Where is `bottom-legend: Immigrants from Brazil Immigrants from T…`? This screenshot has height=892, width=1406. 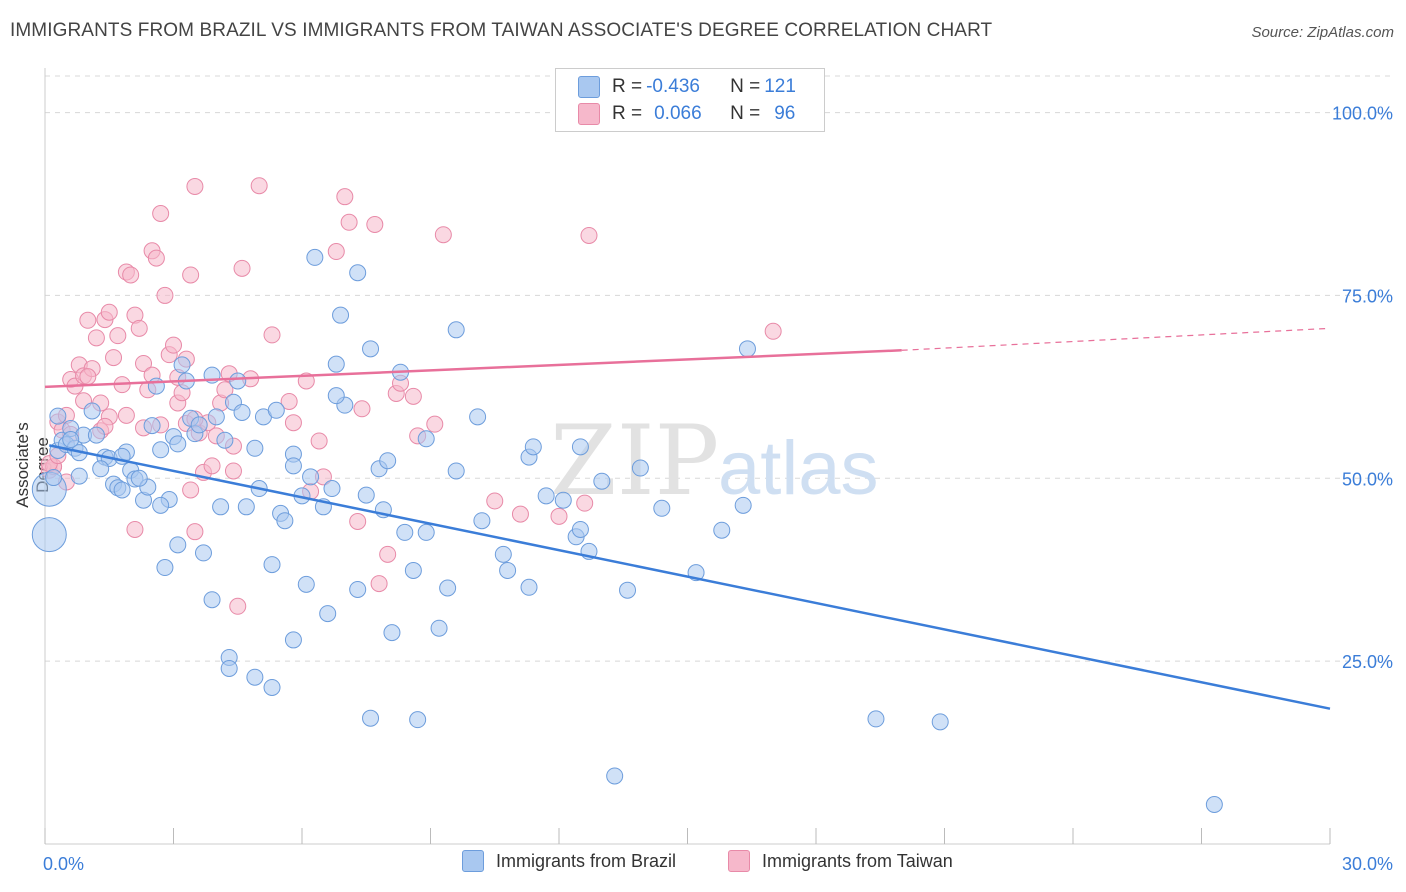 bottom-legend: Immigrants from Brazil Immigrants from T… is located at coordinates (703, 865).